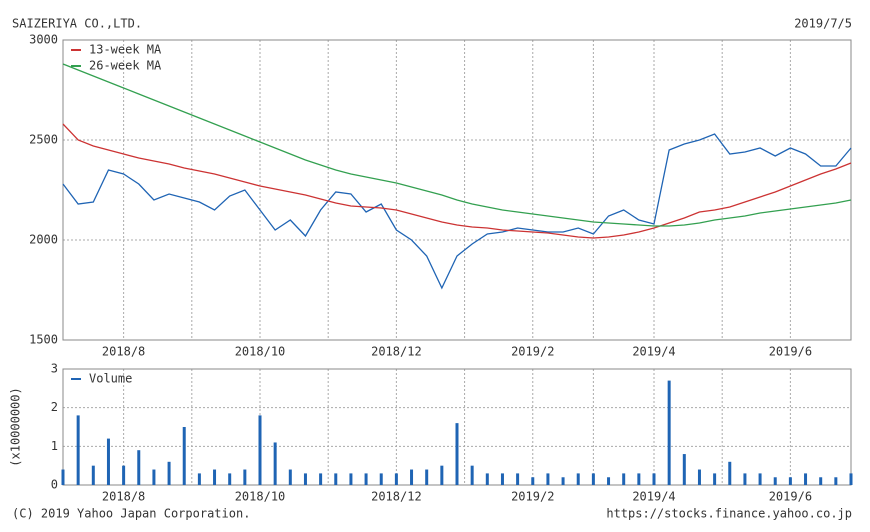 The width and height of the screenshot is (870, 532). I want to click on legend-label: Volume, so click(110, 379).